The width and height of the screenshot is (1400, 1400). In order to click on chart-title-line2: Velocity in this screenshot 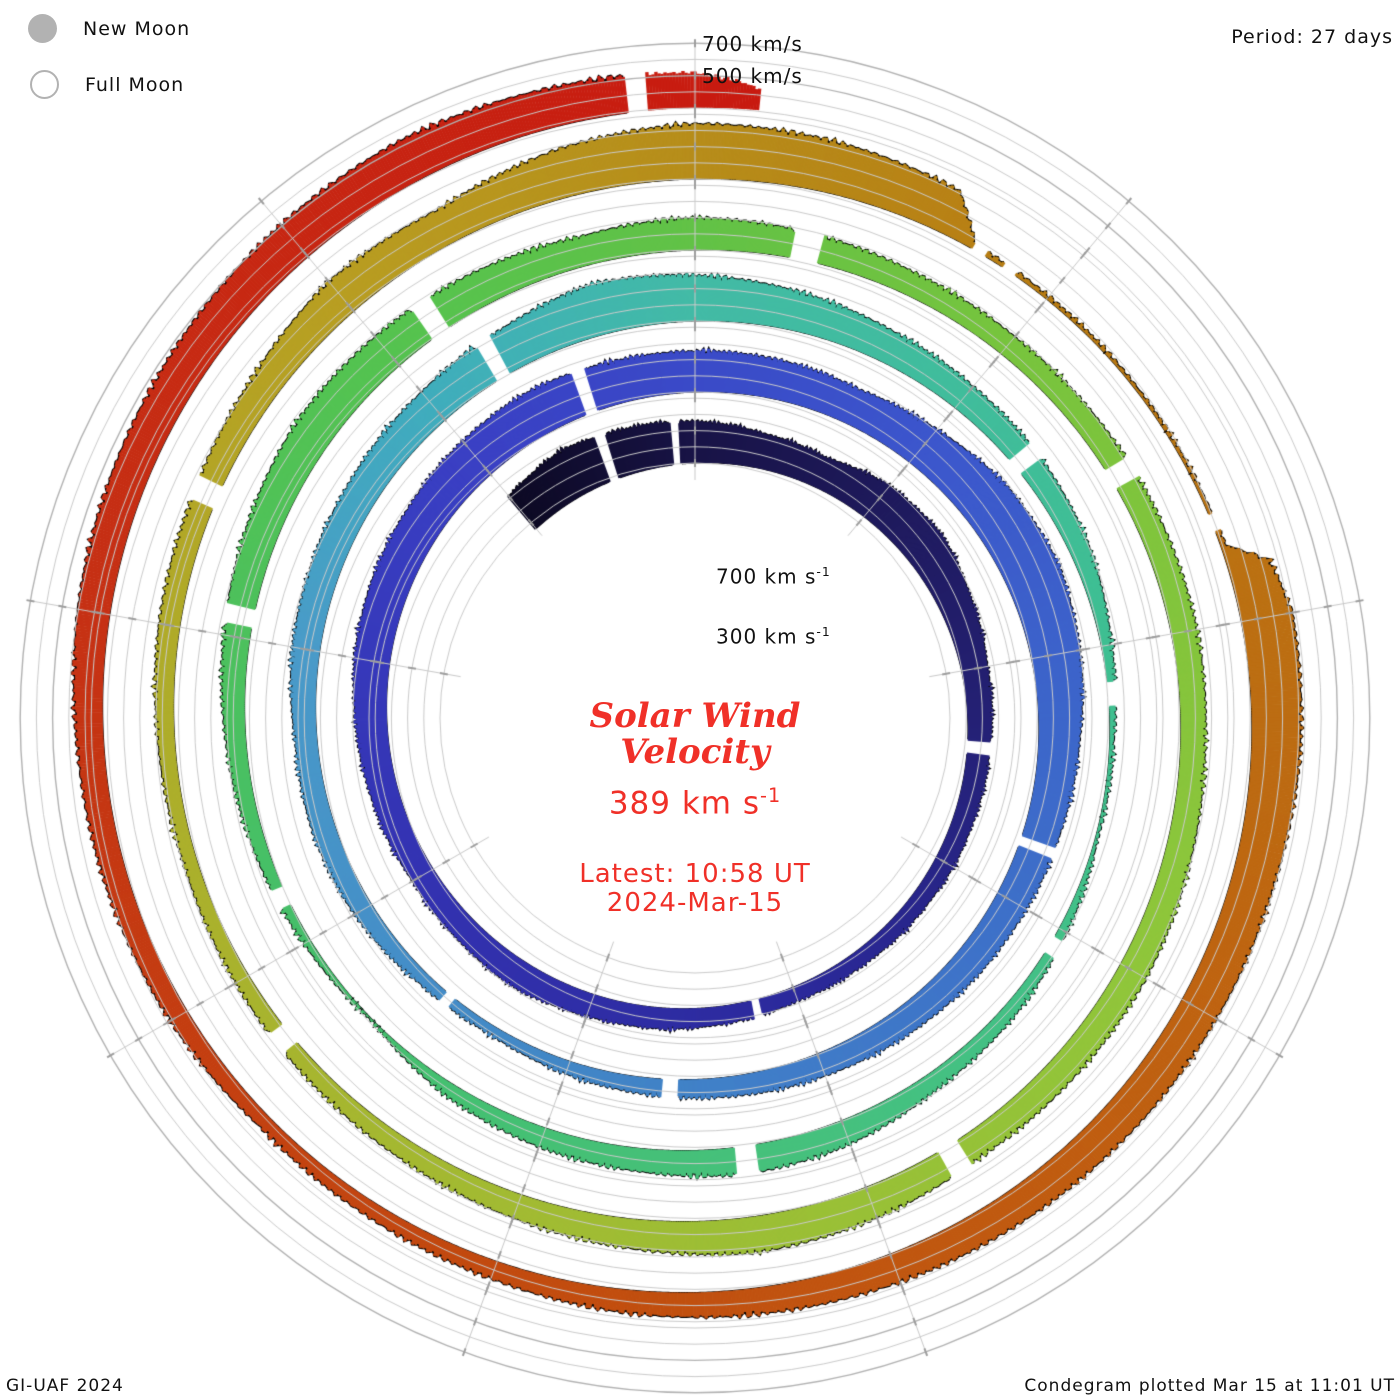, I will do `click(695, 752)`.